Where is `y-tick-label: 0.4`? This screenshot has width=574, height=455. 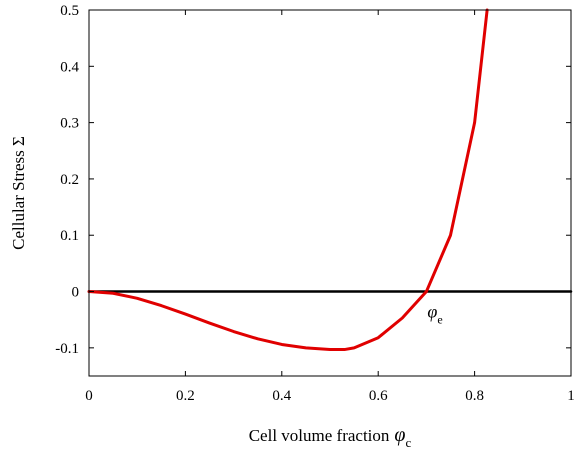 y-tick-label: 0.4 is located at coordinates (69, 67).